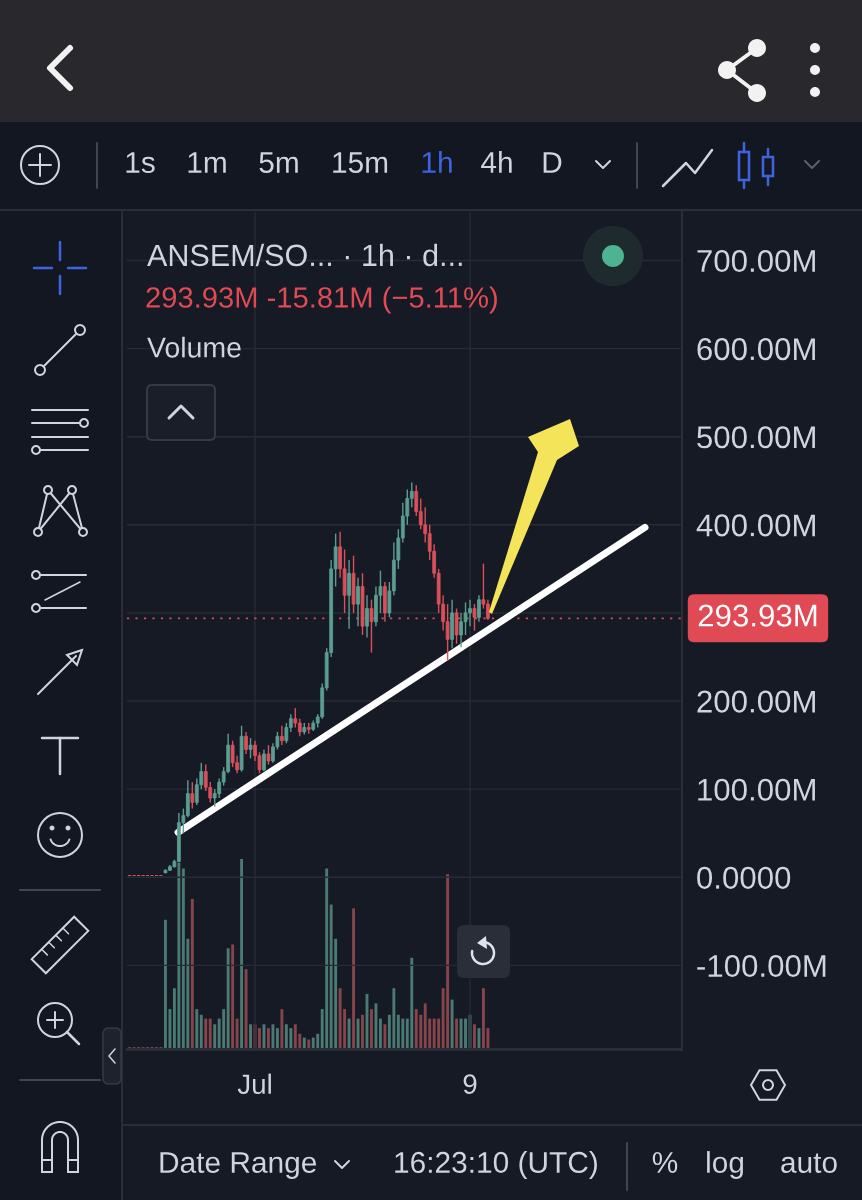 Image resolution: width=862 pixels, height=1200 pixels. What do you see at coordinates (756, 437) in the screenshot?
I see `y-tick-label: 500.00M` at bounding box center [756, 437].